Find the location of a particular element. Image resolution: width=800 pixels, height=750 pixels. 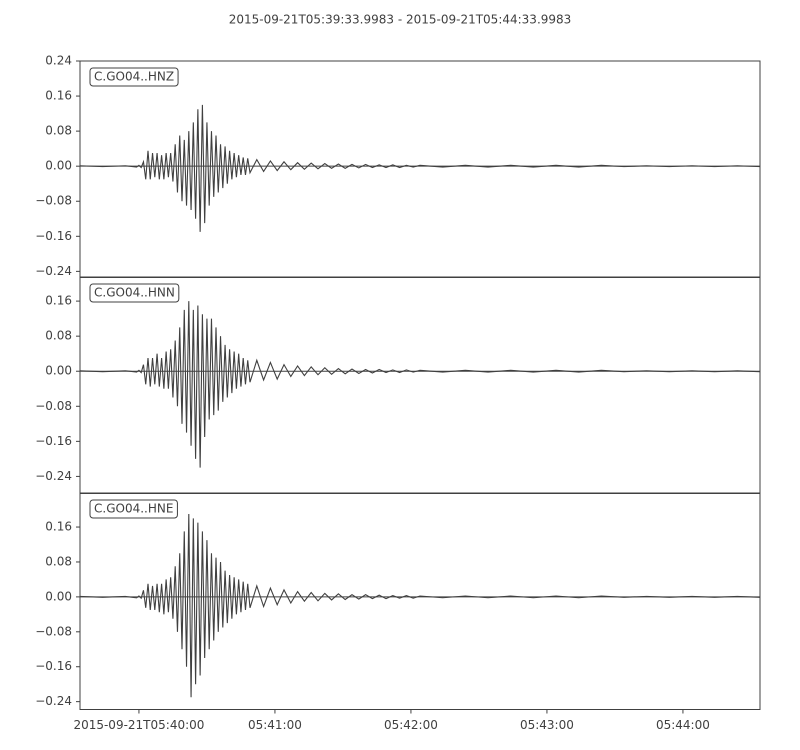

x-tick-label: 2015-09-21T05:40:00 is located at coordinates (138, 725).